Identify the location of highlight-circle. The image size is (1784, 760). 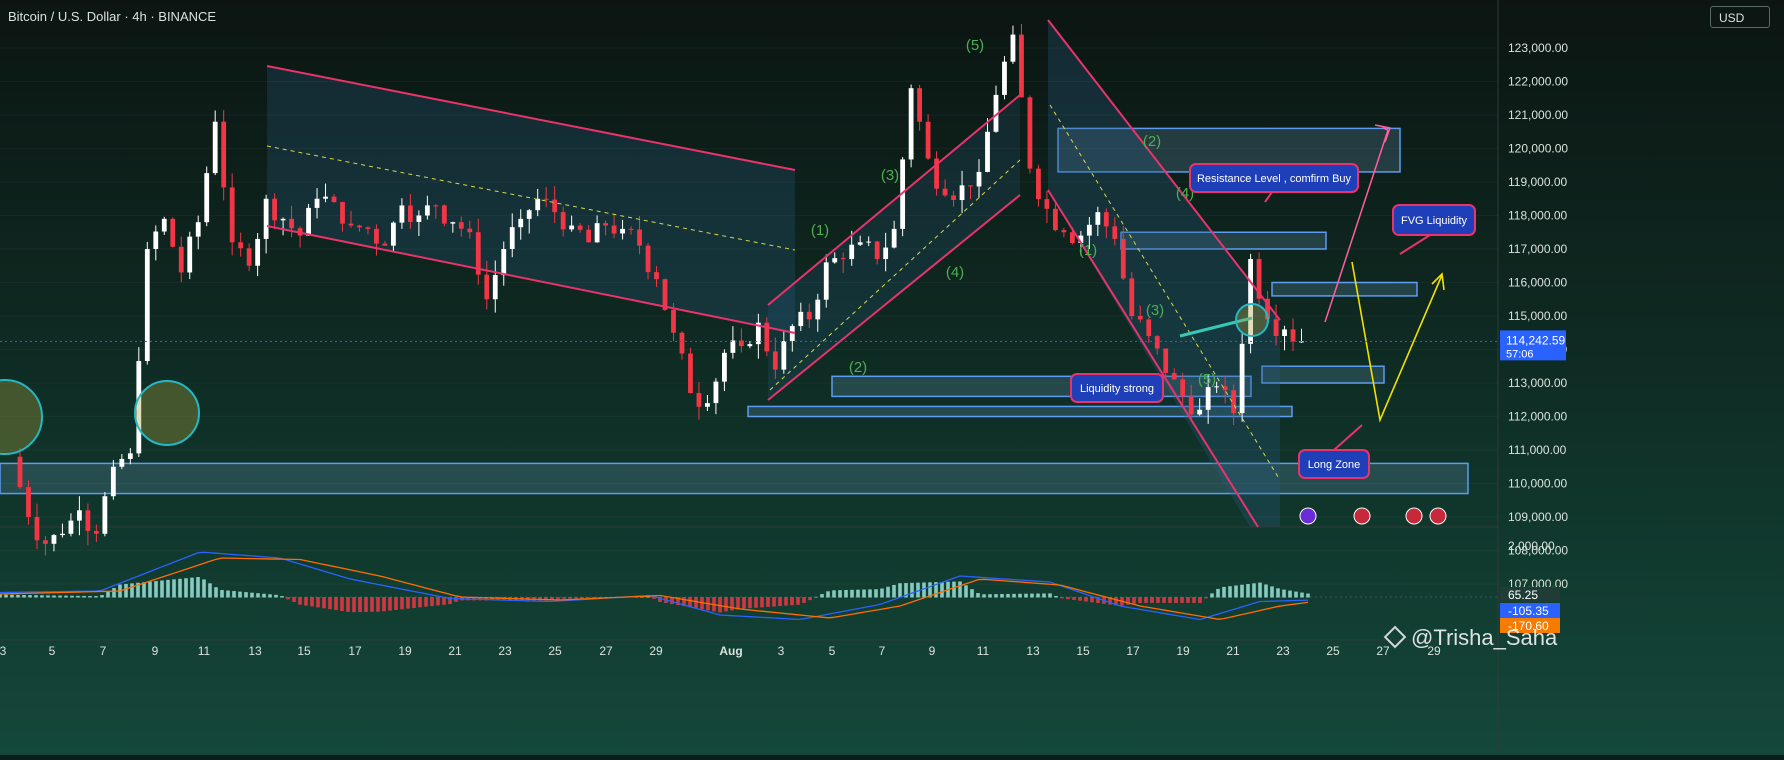
(21, 417).